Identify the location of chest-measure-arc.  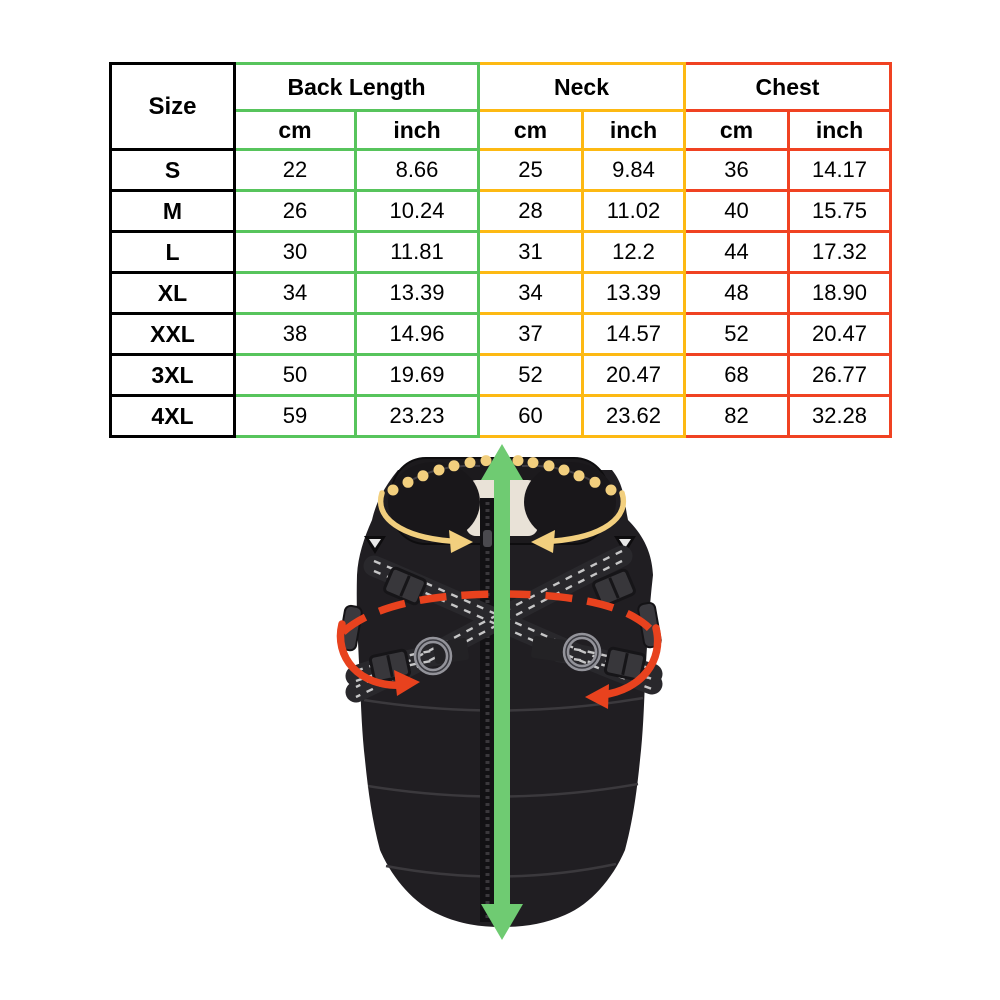
(499, 649).